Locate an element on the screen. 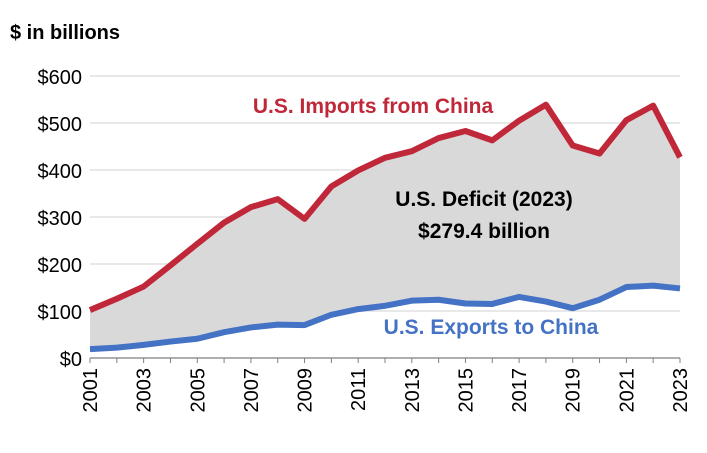  x-tick-label: 2009 is located at coordinates (306, 390).